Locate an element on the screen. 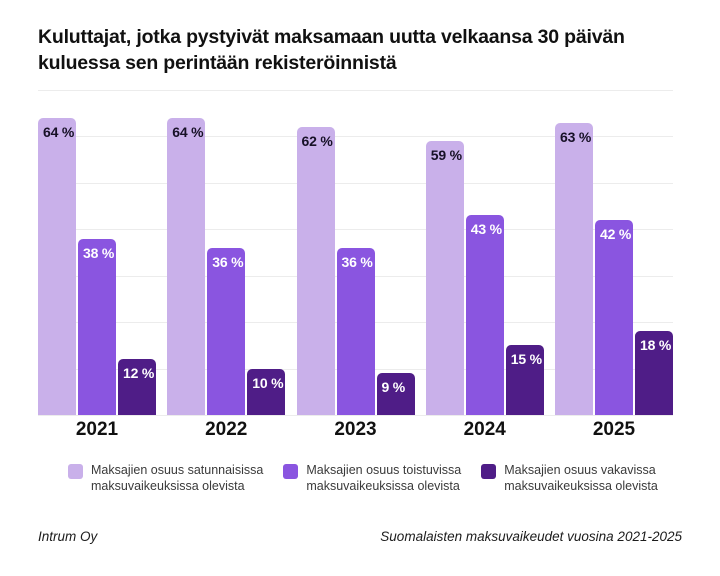 This screenshot has width=720, height=576. bar-2022-series1: 64 % is located at coordinates (186, 266).